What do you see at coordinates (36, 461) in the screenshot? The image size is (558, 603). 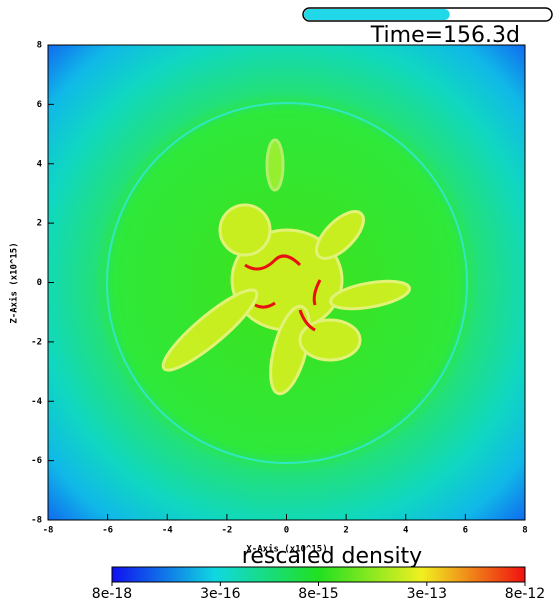 I see `y-tick-label: -6` at bounding box center [36, 461].